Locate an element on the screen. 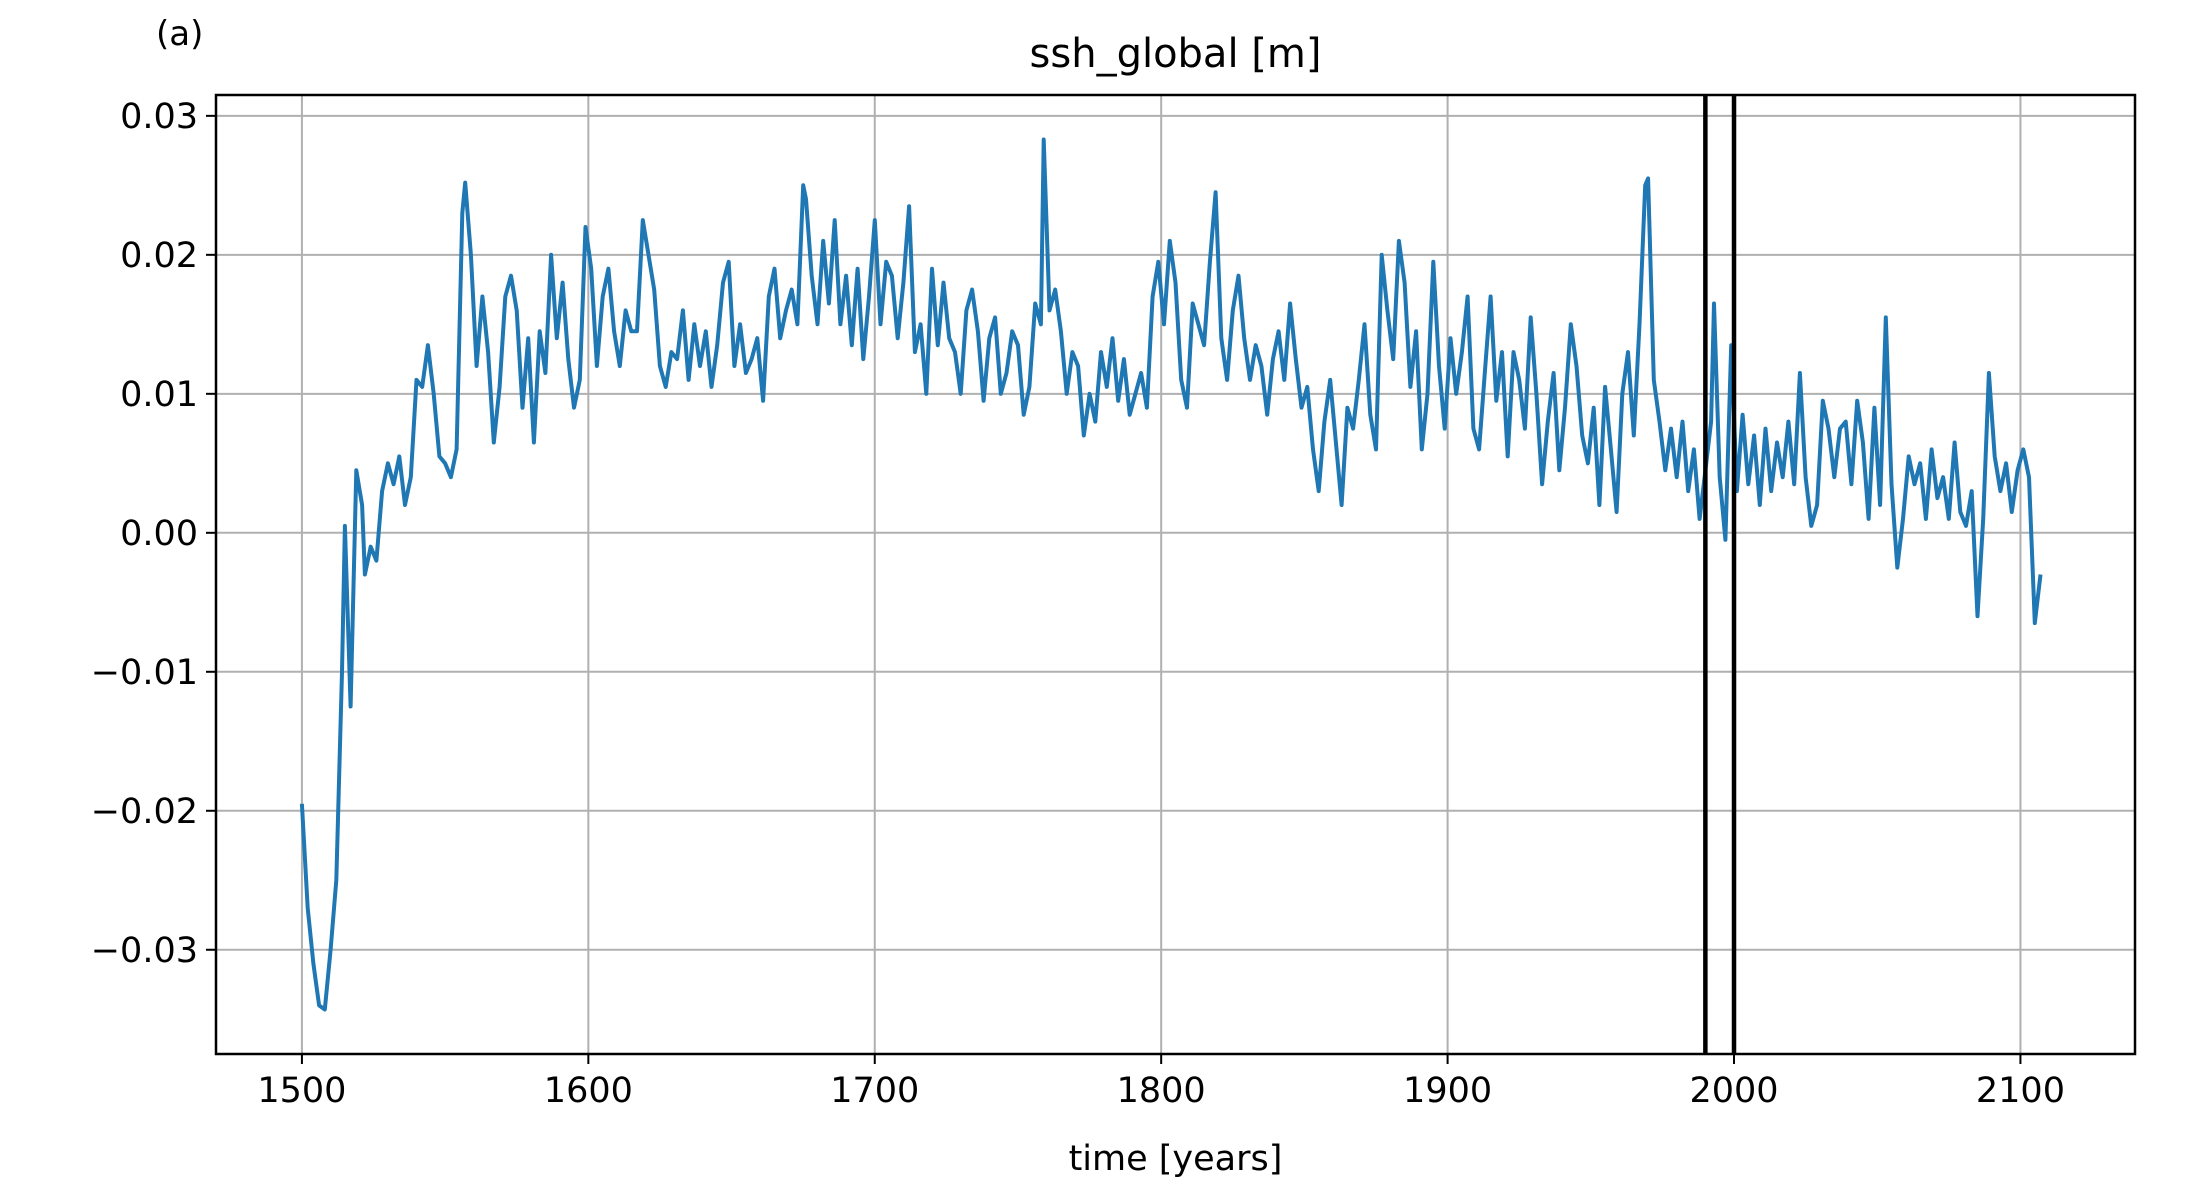 This screenshot has width=2196, height=1181. y-tick-label: −0.03 is located at coordinates (144, 951).